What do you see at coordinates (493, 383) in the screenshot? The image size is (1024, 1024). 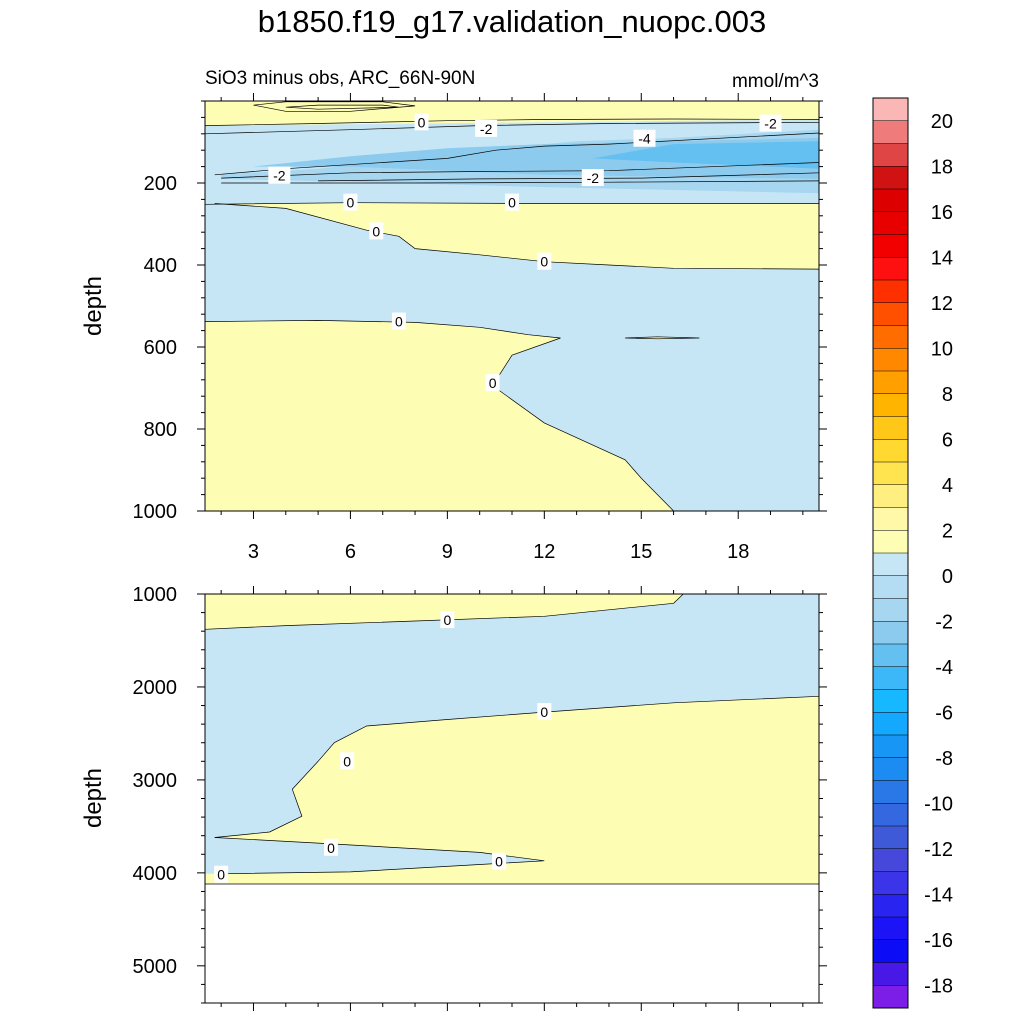 I see `upper-contour-label-11: 0` at bounding box center [493, 383].